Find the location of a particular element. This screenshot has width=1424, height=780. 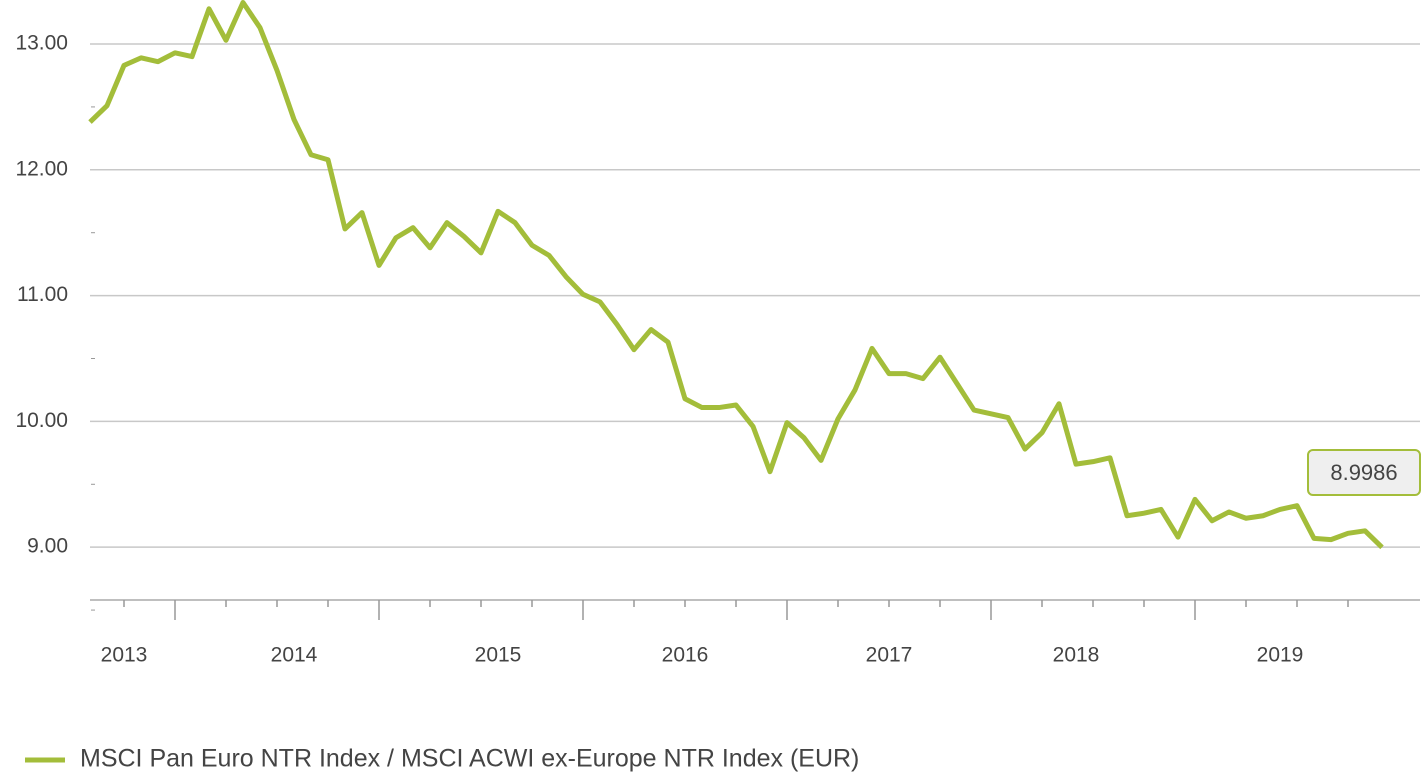

x-tick-label: 2017 is located at coordinates (889, 655).